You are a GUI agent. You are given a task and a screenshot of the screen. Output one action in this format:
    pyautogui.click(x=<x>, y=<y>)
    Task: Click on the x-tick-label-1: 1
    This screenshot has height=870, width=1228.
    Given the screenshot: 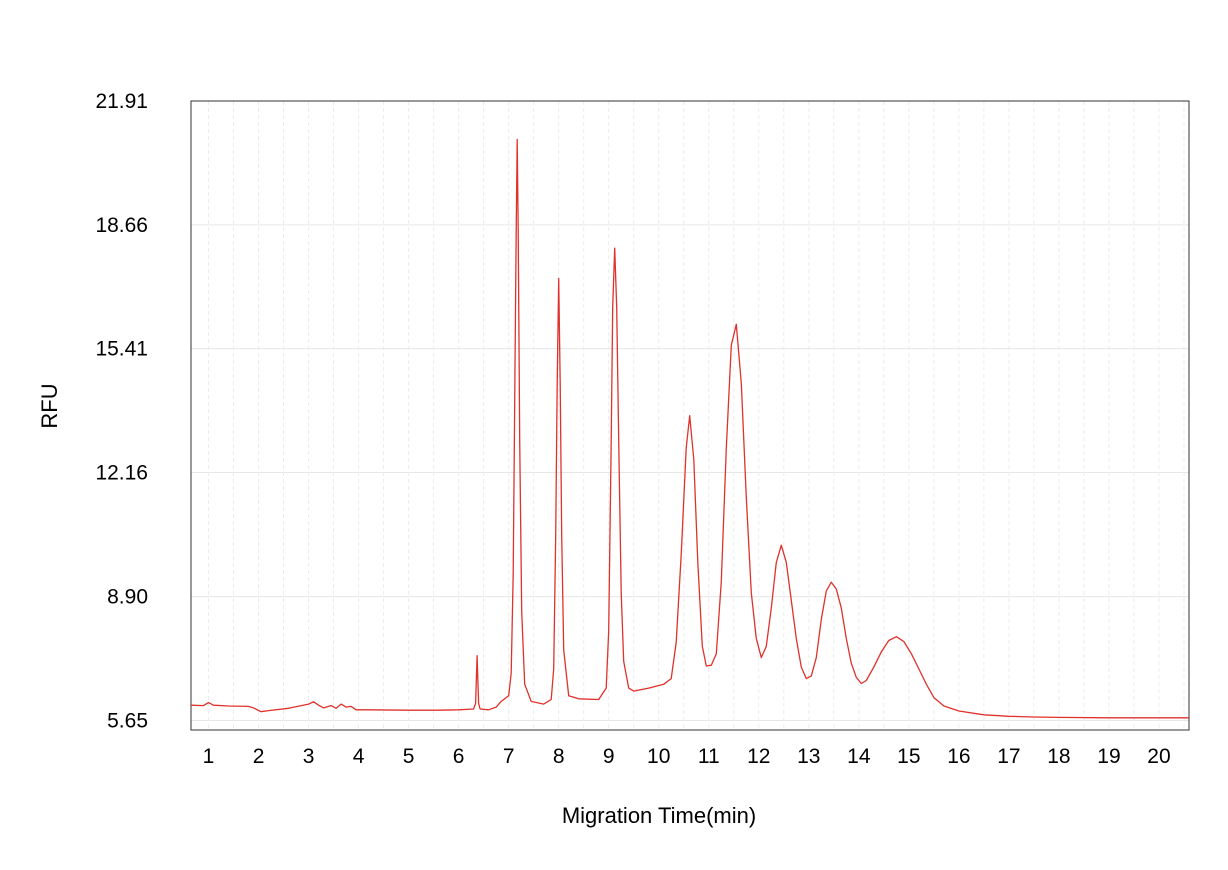 What is the action you would take?
    pyautogui.click(x=209, y=756)
    